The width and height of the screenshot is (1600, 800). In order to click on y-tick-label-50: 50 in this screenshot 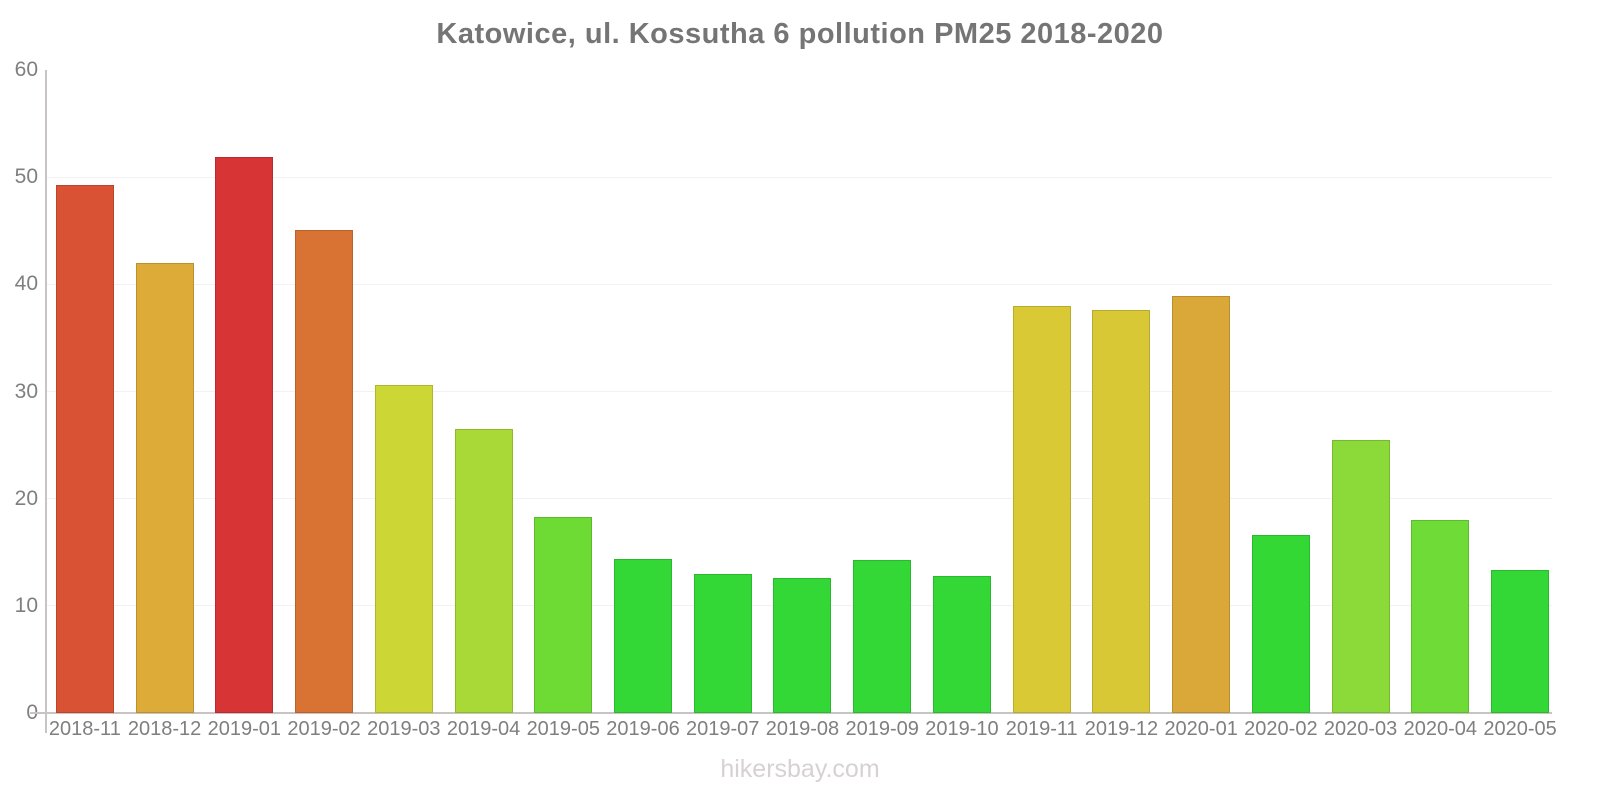, I will do `click(26, 177)`.